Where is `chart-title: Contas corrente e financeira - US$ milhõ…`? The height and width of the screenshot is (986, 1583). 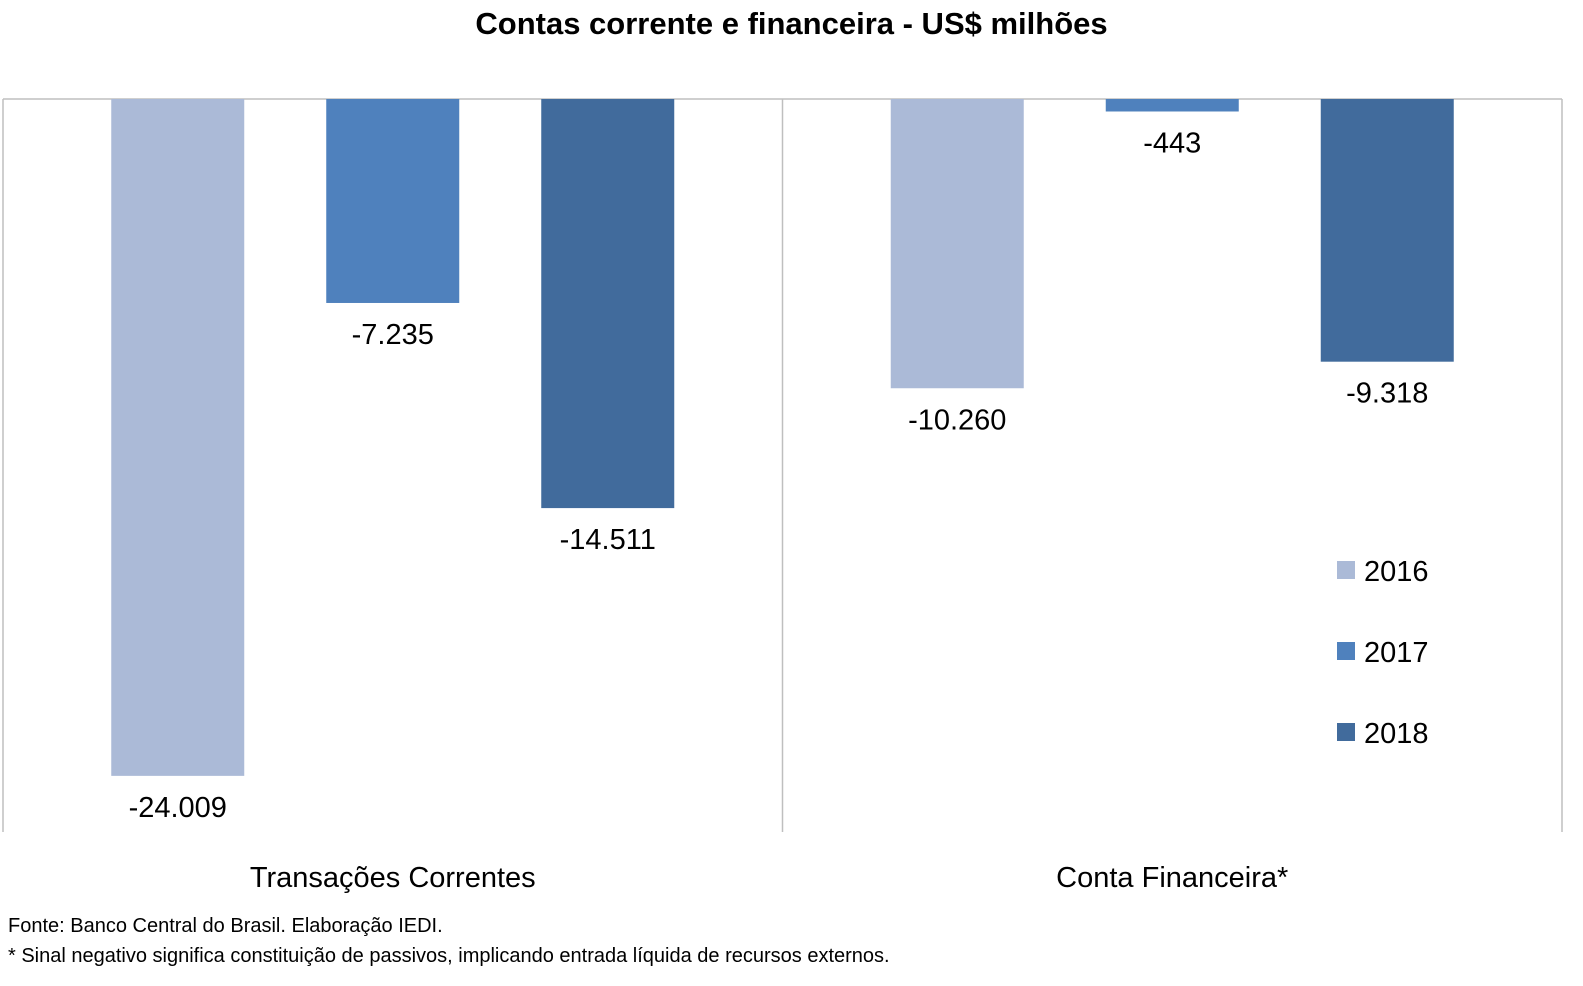
chart-title: Contas corrente e financeira - US$ milhõ… is located at coordinates (791, 23).